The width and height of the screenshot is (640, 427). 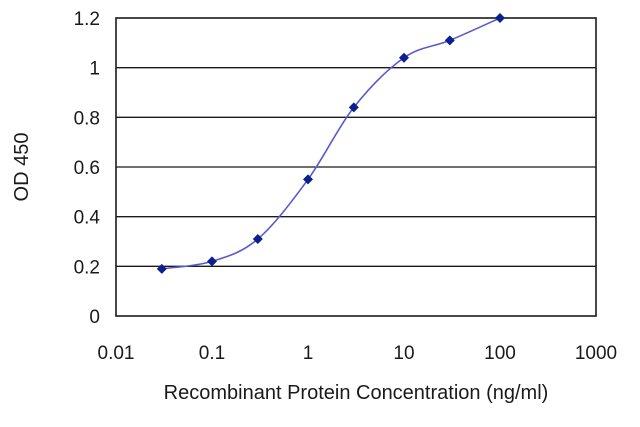 I want to click on y-tick-label: 0.6, so click(x=87, y=168).